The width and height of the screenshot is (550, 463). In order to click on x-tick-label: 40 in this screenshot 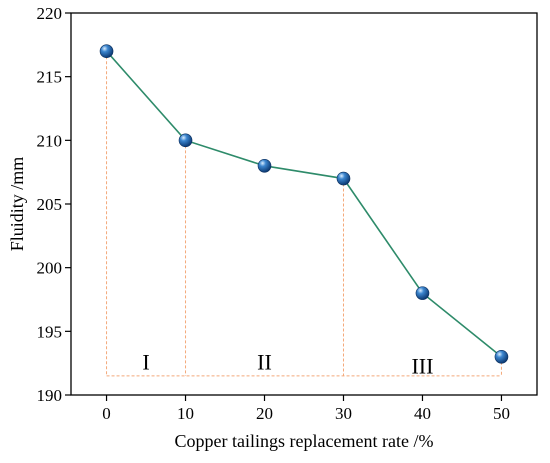, I will do `click(422, 413)`.